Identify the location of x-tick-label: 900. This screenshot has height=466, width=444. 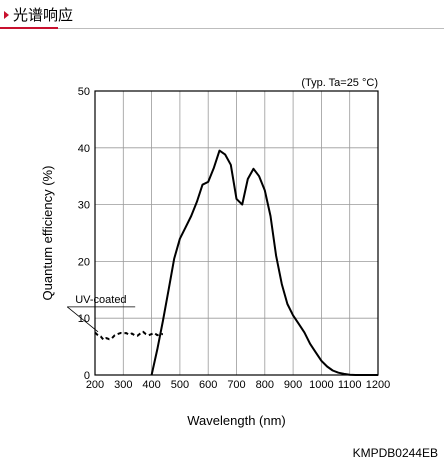
(293, 385).